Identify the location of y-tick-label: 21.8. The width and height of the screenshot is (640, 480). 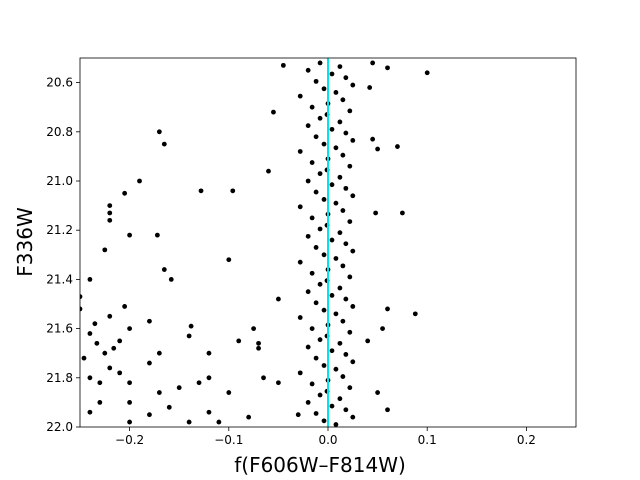
(59, 378).